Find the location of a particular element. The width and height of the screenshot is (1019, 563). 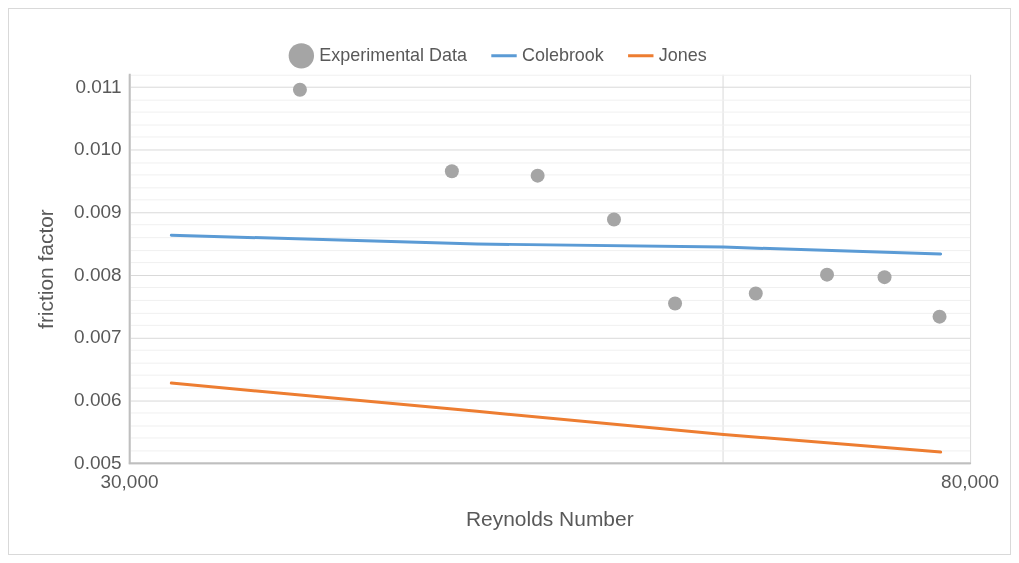

y-tick-label: 0.009 is located at coordinates (98, 211).